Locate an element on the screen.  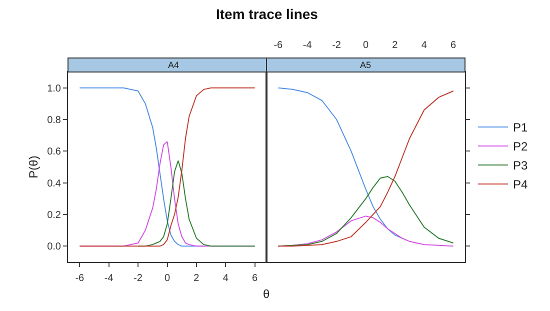
y-tick-label: 0.8 is located at coordinates (54, 120).